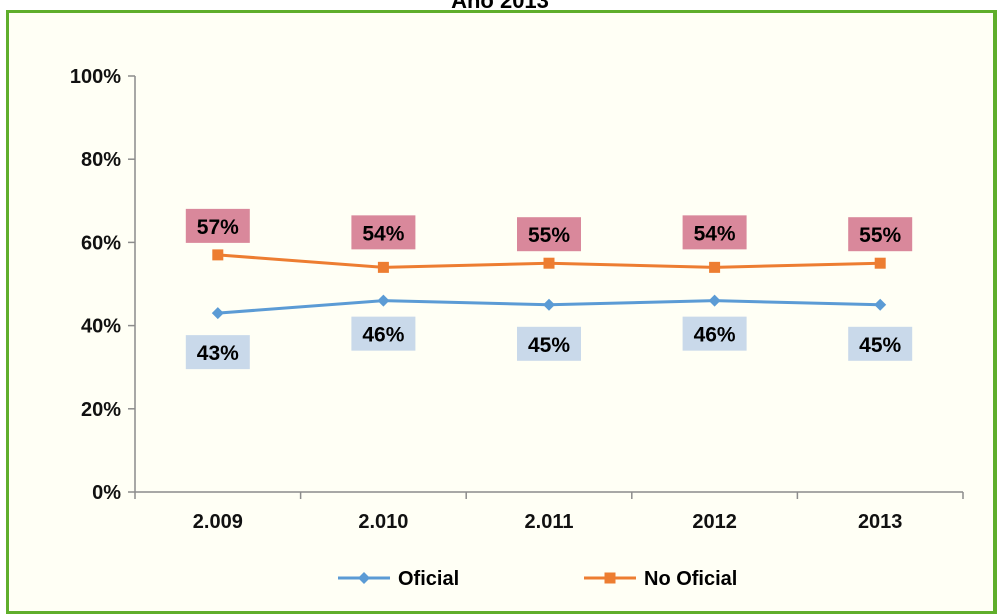  What do you see at coordinates (101, 160) in the screenshot?
I see `y-tick-label: 80%` at bounding box center [101, 160].